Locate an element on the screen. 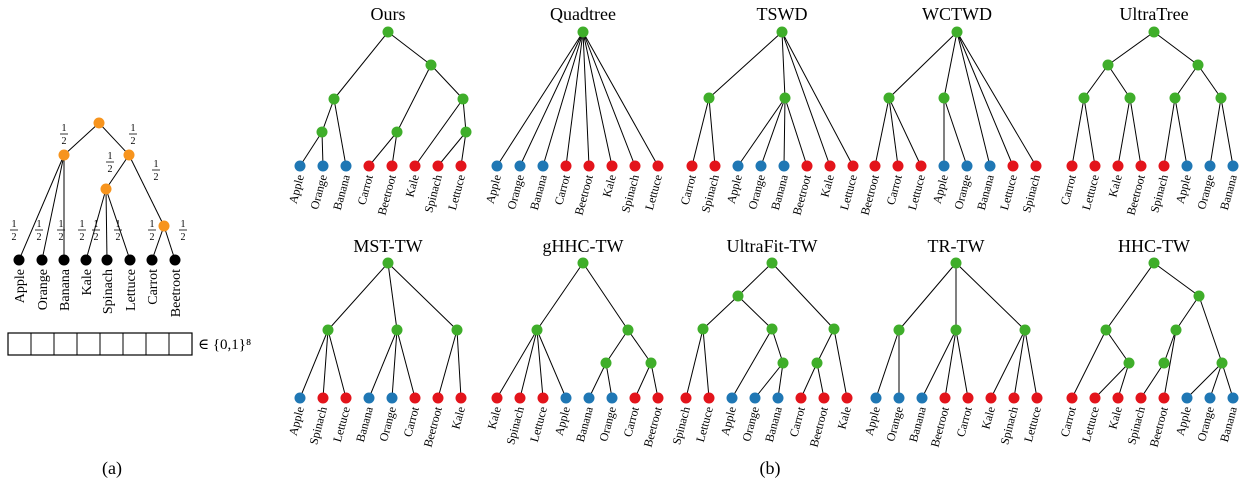  tree-title: UltraTree is located at coordinates (1153, 14).